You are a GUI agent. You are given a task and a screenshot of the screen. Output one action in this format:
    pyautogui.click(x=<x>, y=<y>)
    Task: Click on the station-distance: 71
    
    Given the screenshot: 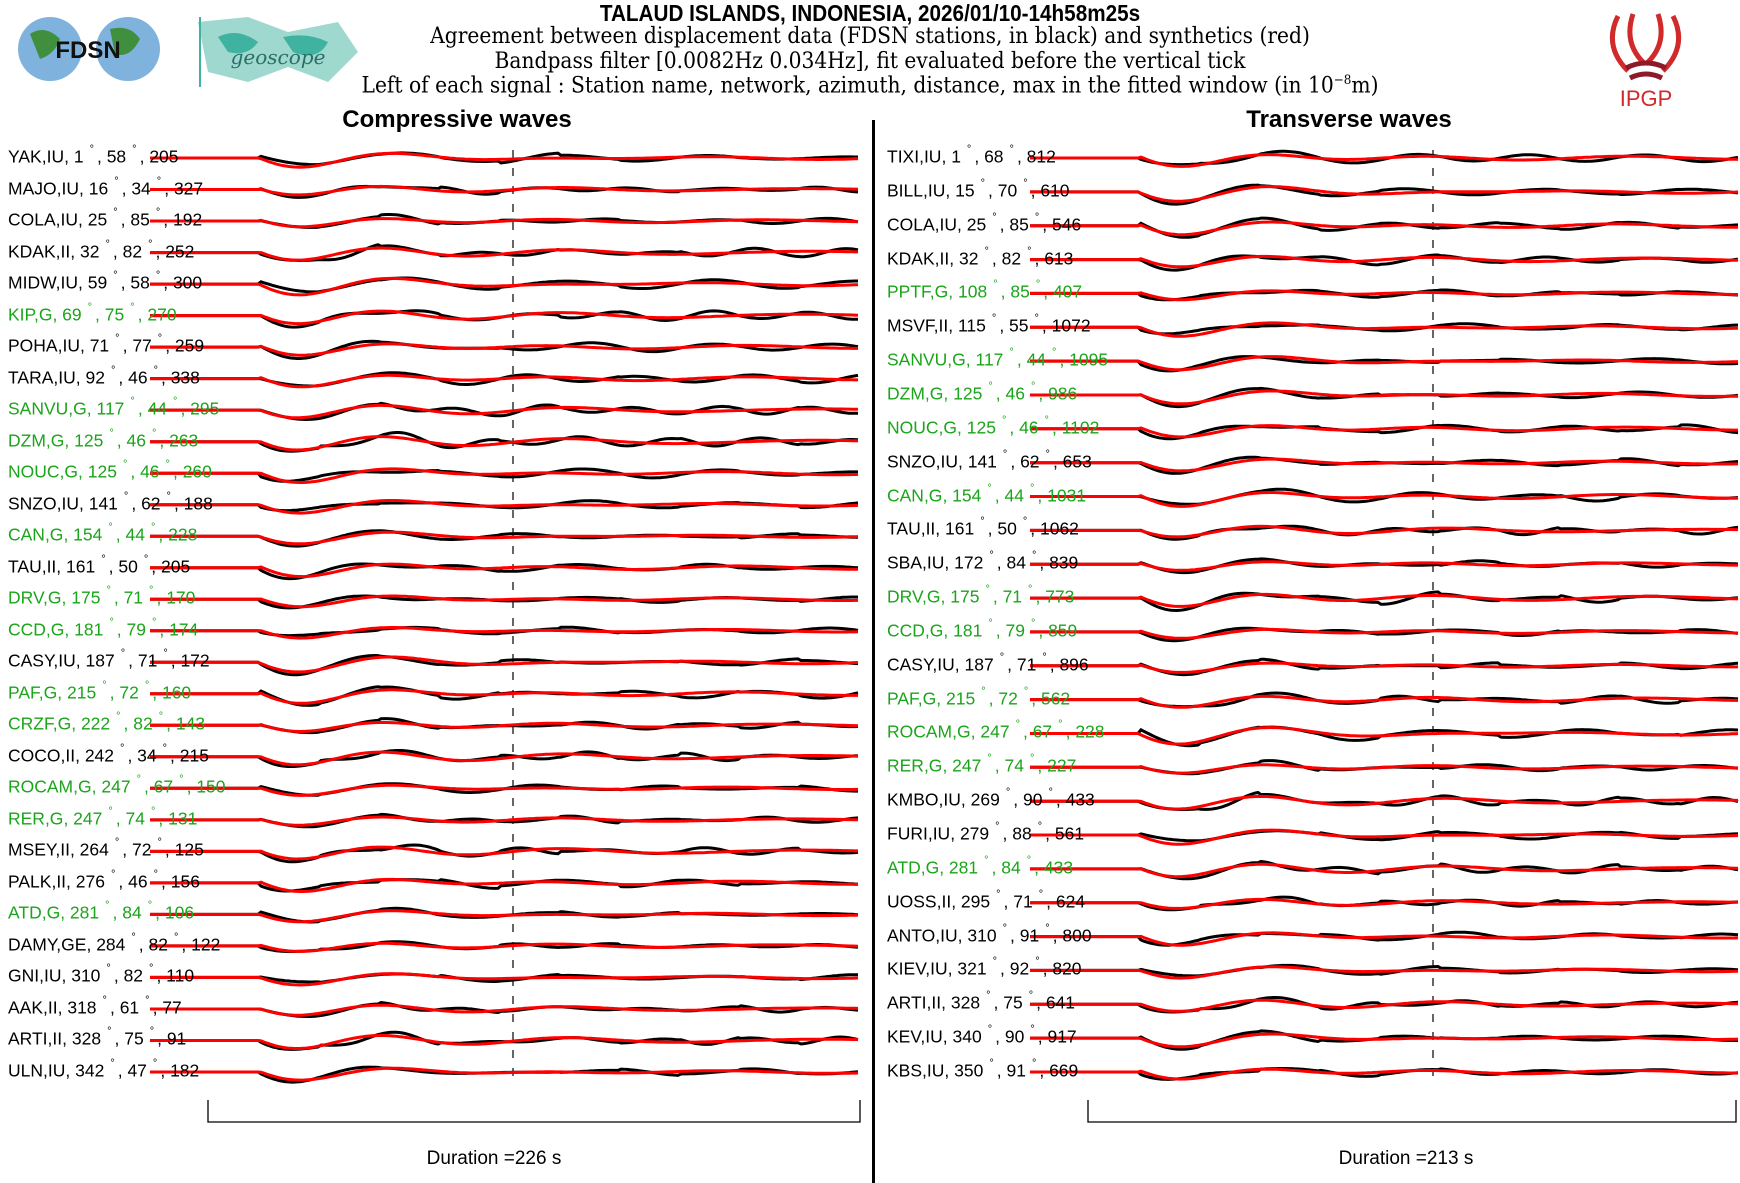 What is the action you would take?
    pyautogui.click(x=133, y=597)
    